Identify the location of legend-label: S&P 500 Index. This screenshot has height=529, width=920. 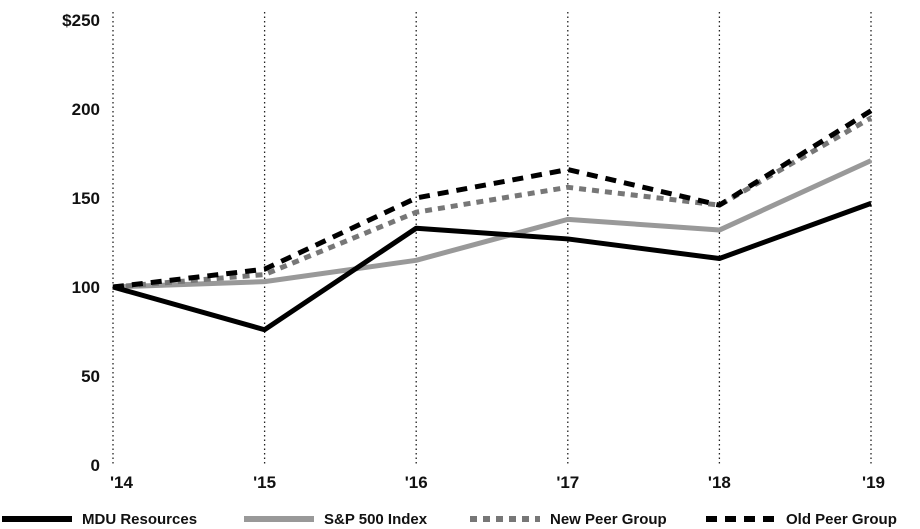
(376, 519).